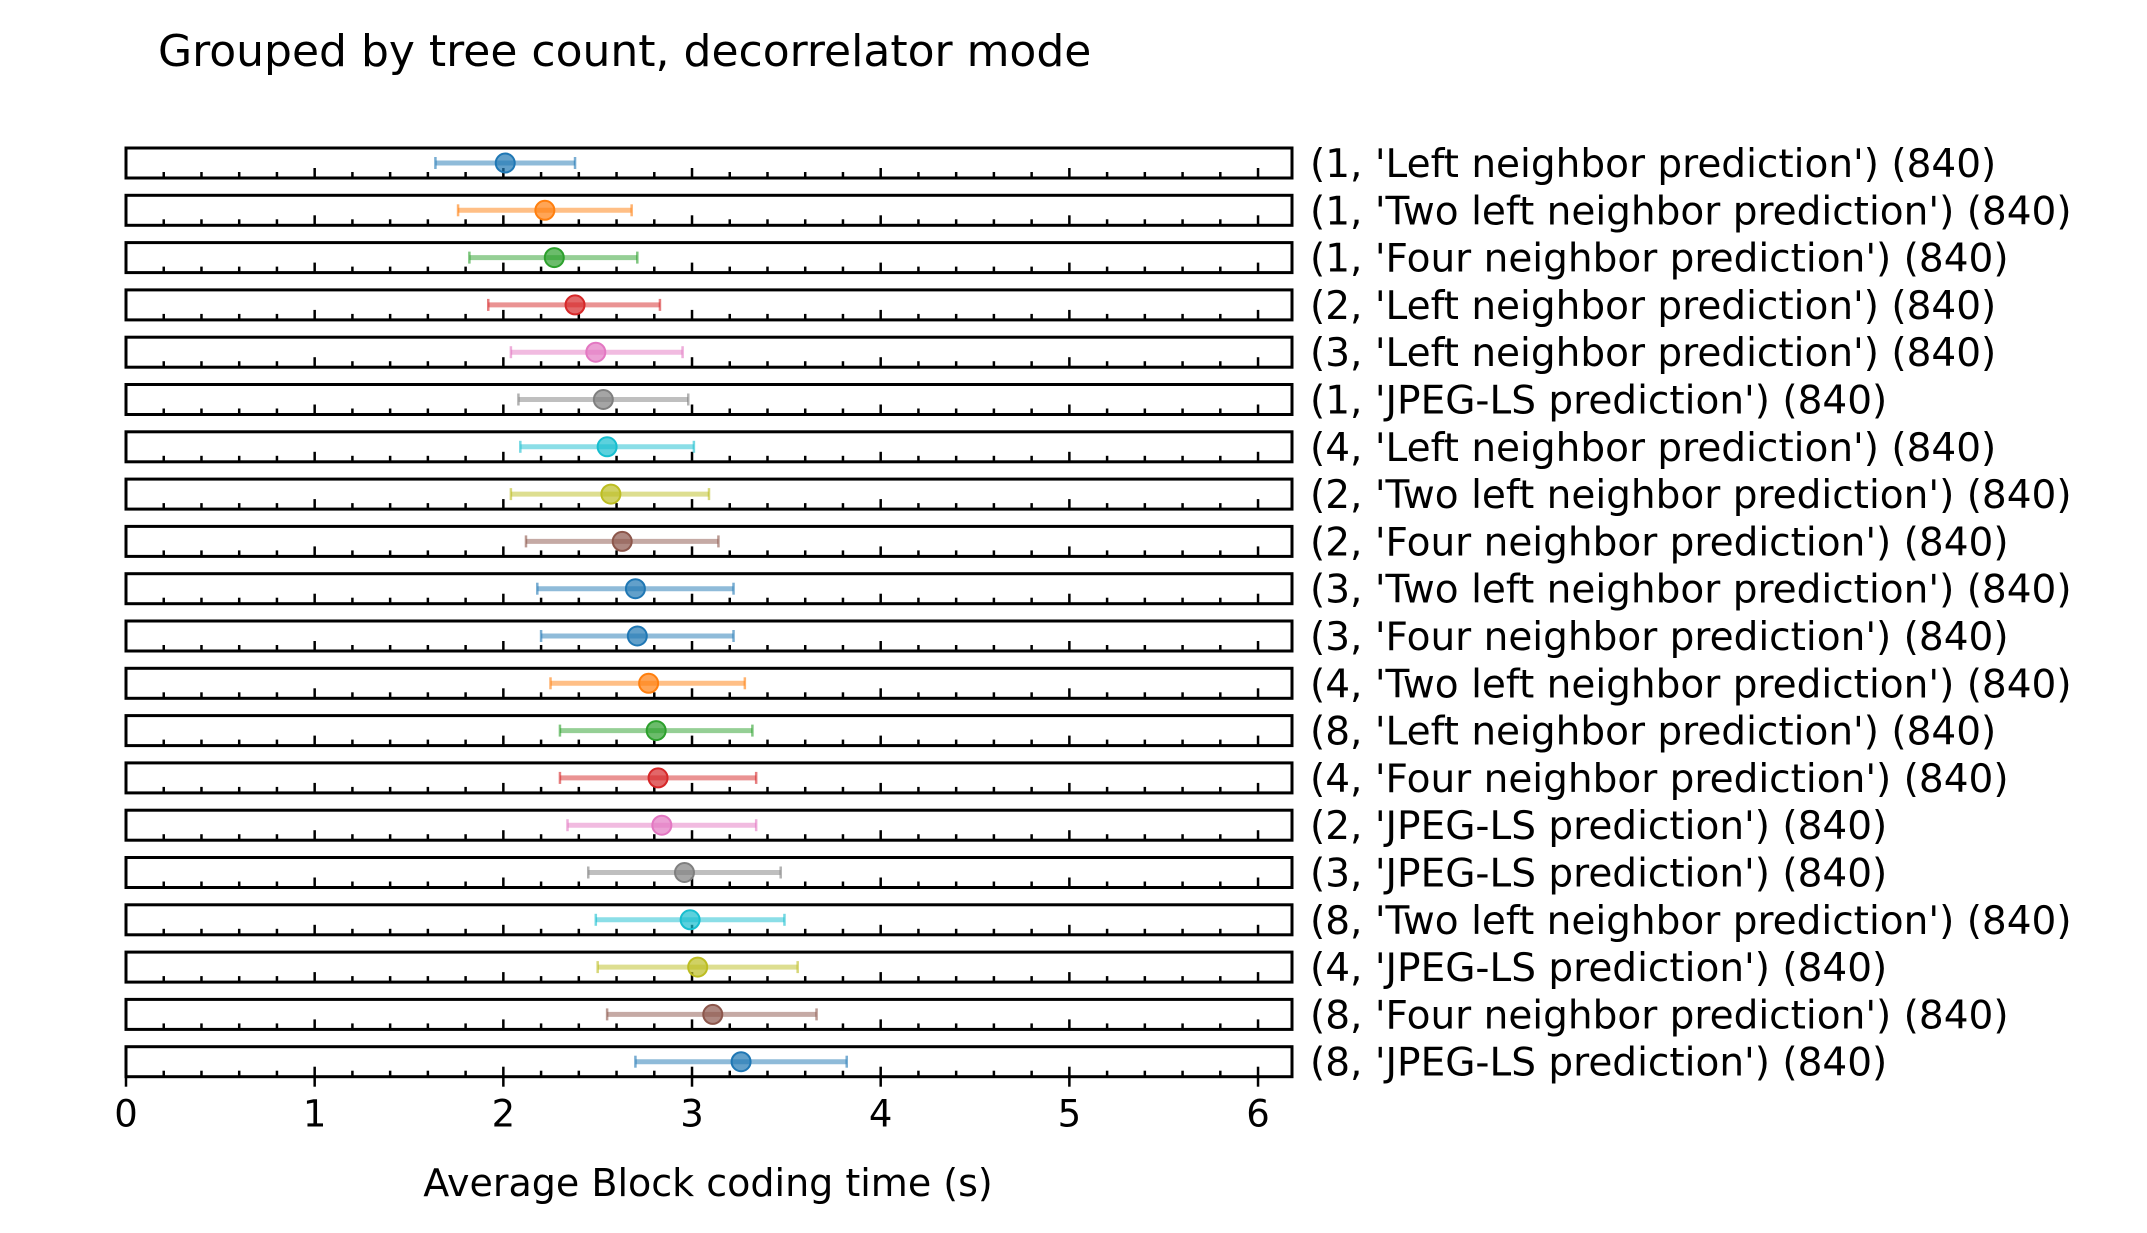 The image size is (2147, 1233). Describe the element at coordinates (1659, 1015) in the screenshot. I see `row-label: (8, 'Four neighbor prediction') (840)` at that location.